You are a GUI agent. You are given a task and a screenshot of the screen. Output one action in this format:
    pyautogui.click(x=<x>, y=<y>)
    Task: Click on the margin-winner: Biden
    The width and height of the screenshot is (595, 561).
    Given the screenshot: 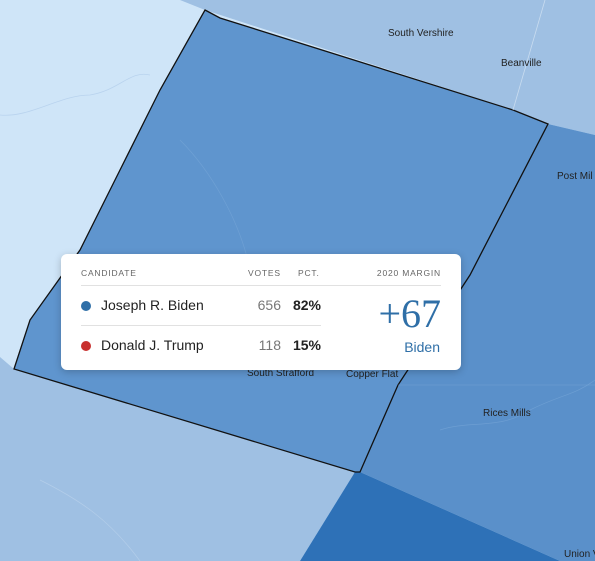 What is the action you would take?
    pyautogui.click(x=422, y=347)
    